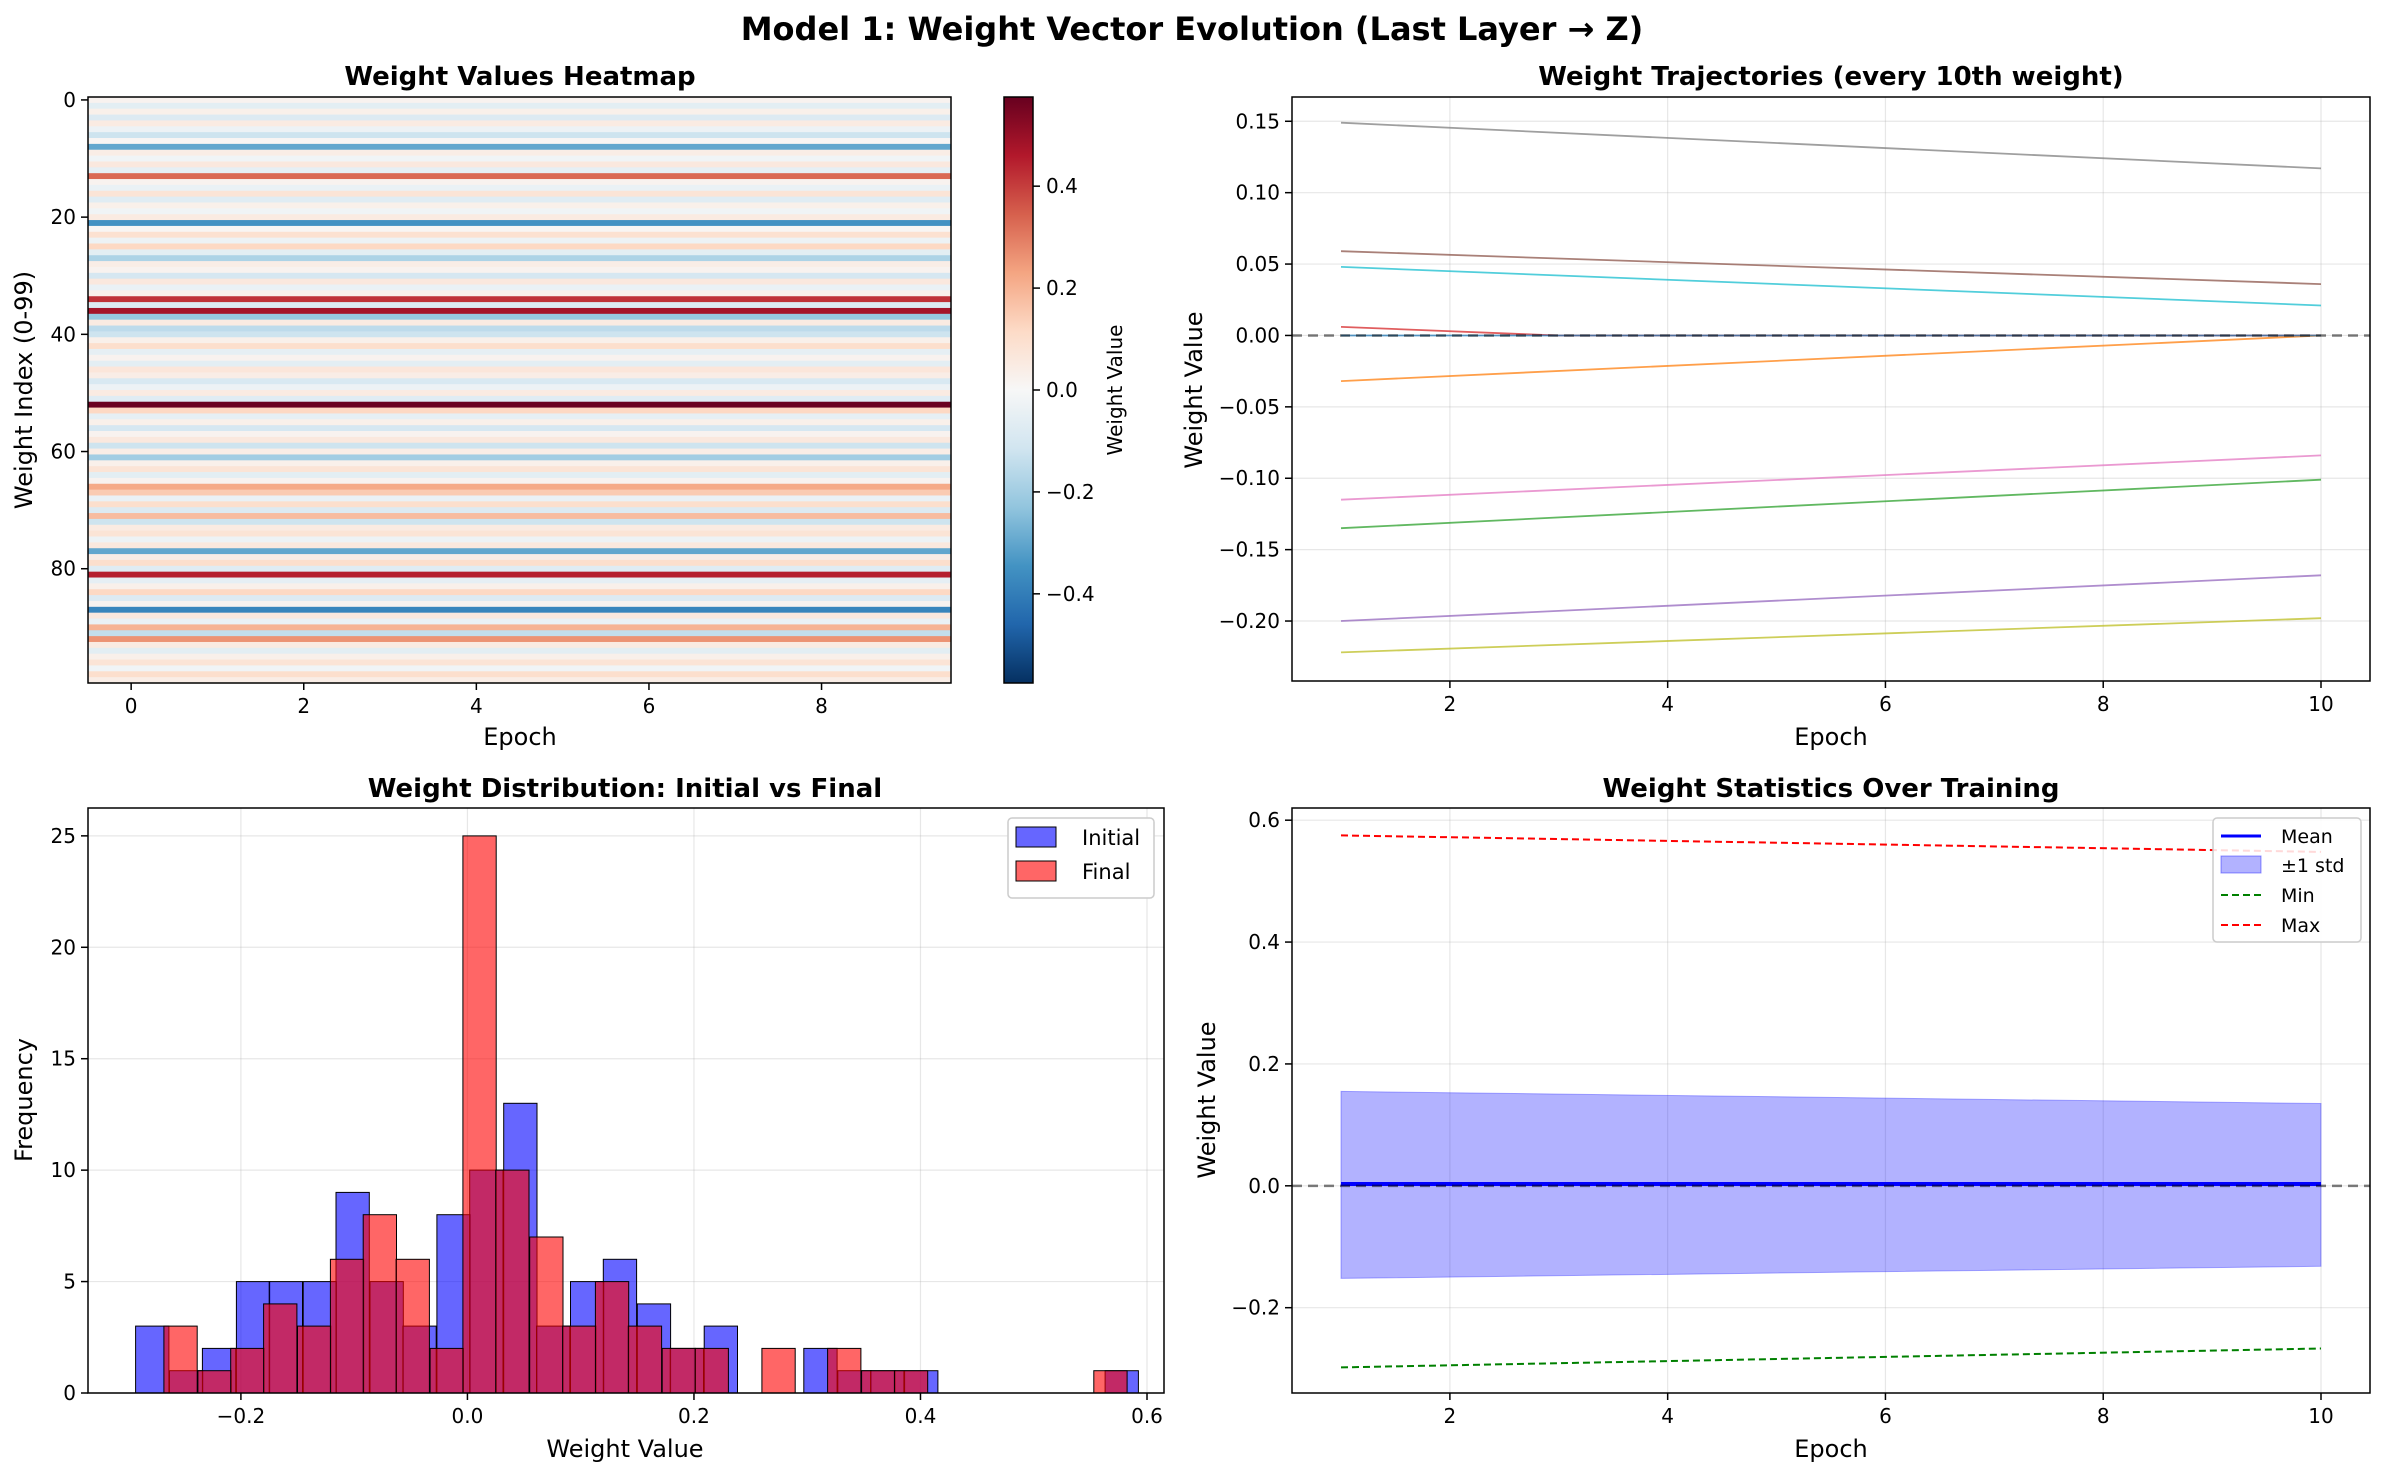 This screenshot has height=1475, width=2384. I want to click on legend-swatch-initial, so click(1036, 837).